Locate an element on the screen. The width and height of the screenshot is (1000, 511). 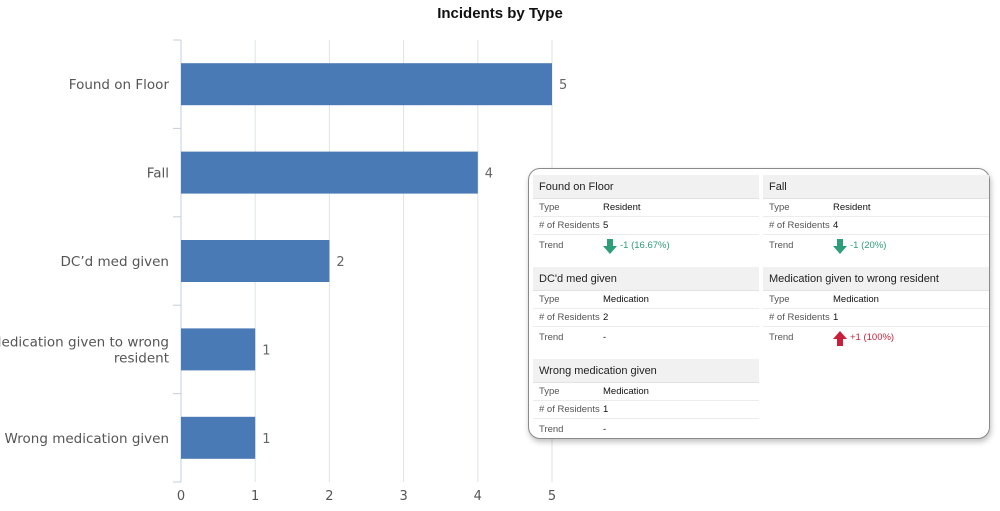
category-label: Medication given to wrong resident is located at coordinates (84, 350).